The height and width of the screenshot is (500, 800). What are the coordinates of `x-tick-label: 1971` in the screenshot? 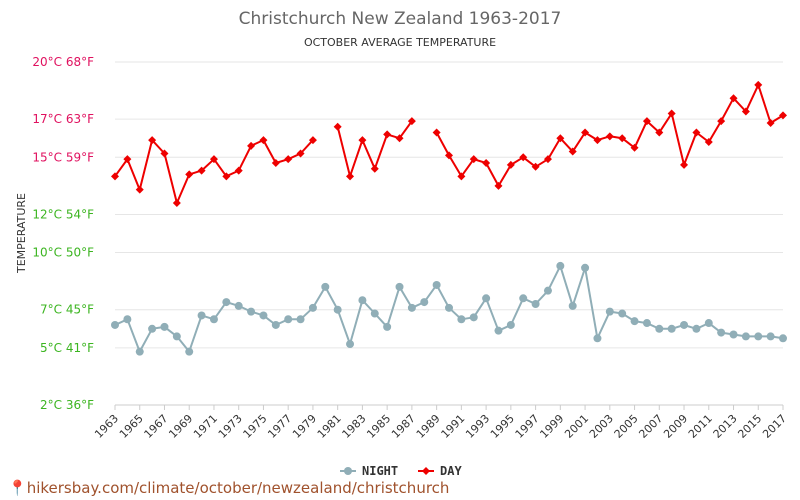 It's located at (205, 426).